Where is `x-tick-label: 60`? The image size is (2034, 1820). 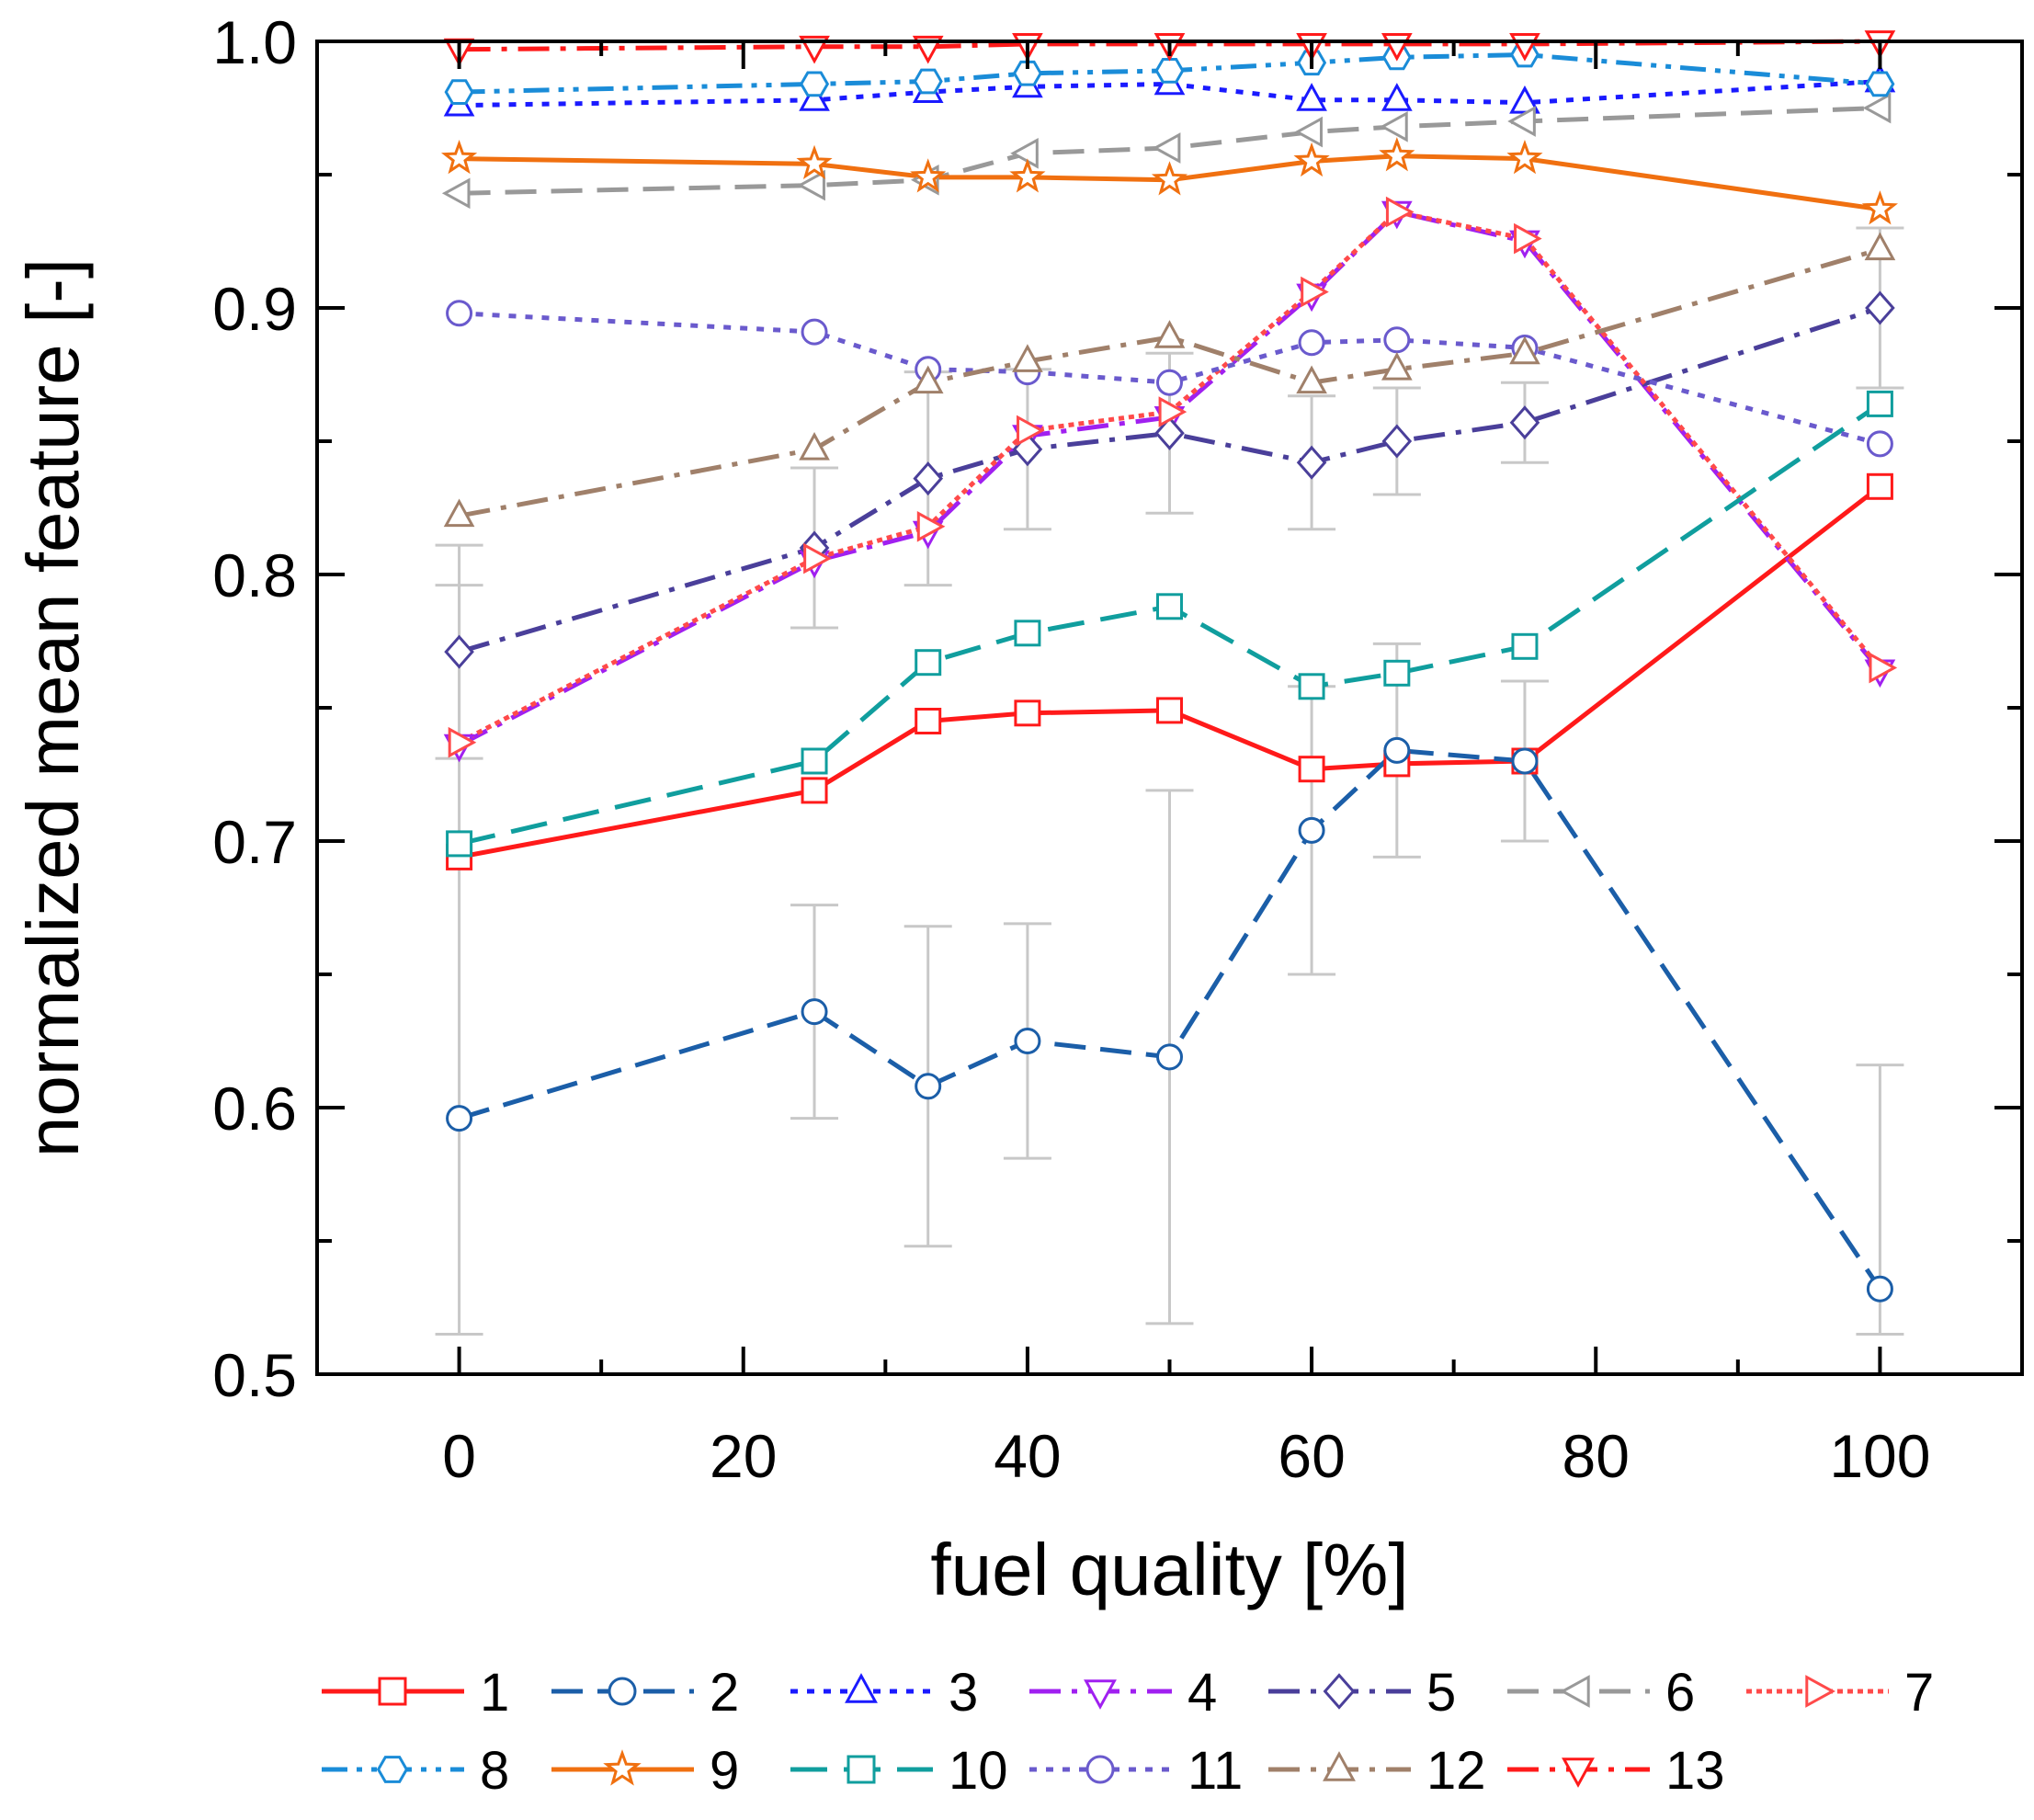
x-tick-label: 60 is located at coordinates (1311, 1456).